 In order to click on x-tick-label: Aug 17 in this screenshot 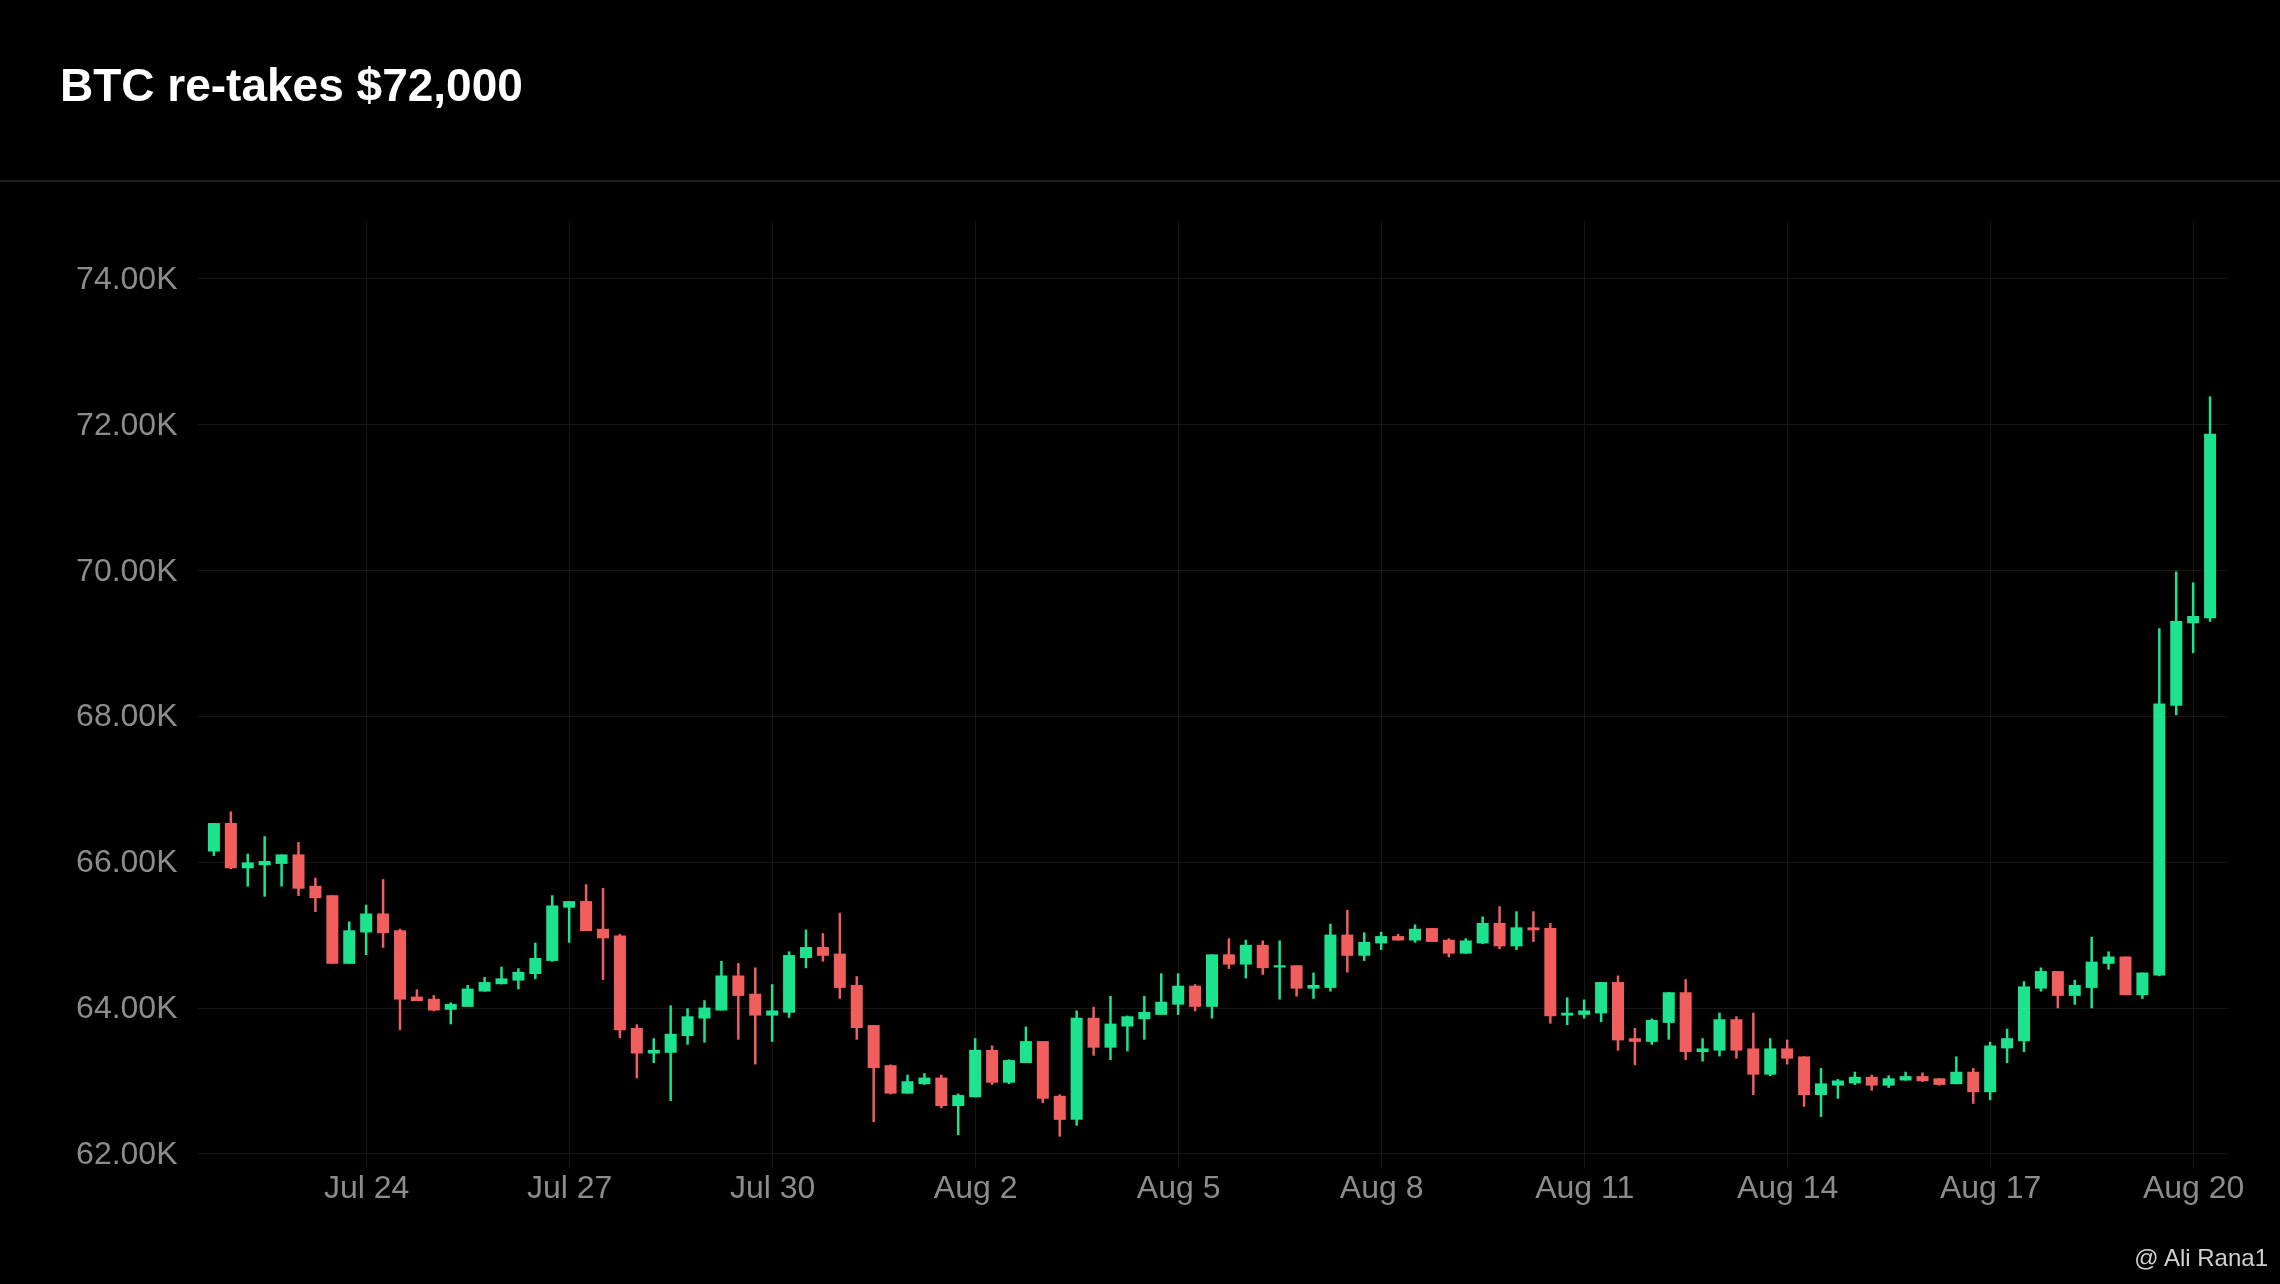, I will do `click(1990, 1186)`.